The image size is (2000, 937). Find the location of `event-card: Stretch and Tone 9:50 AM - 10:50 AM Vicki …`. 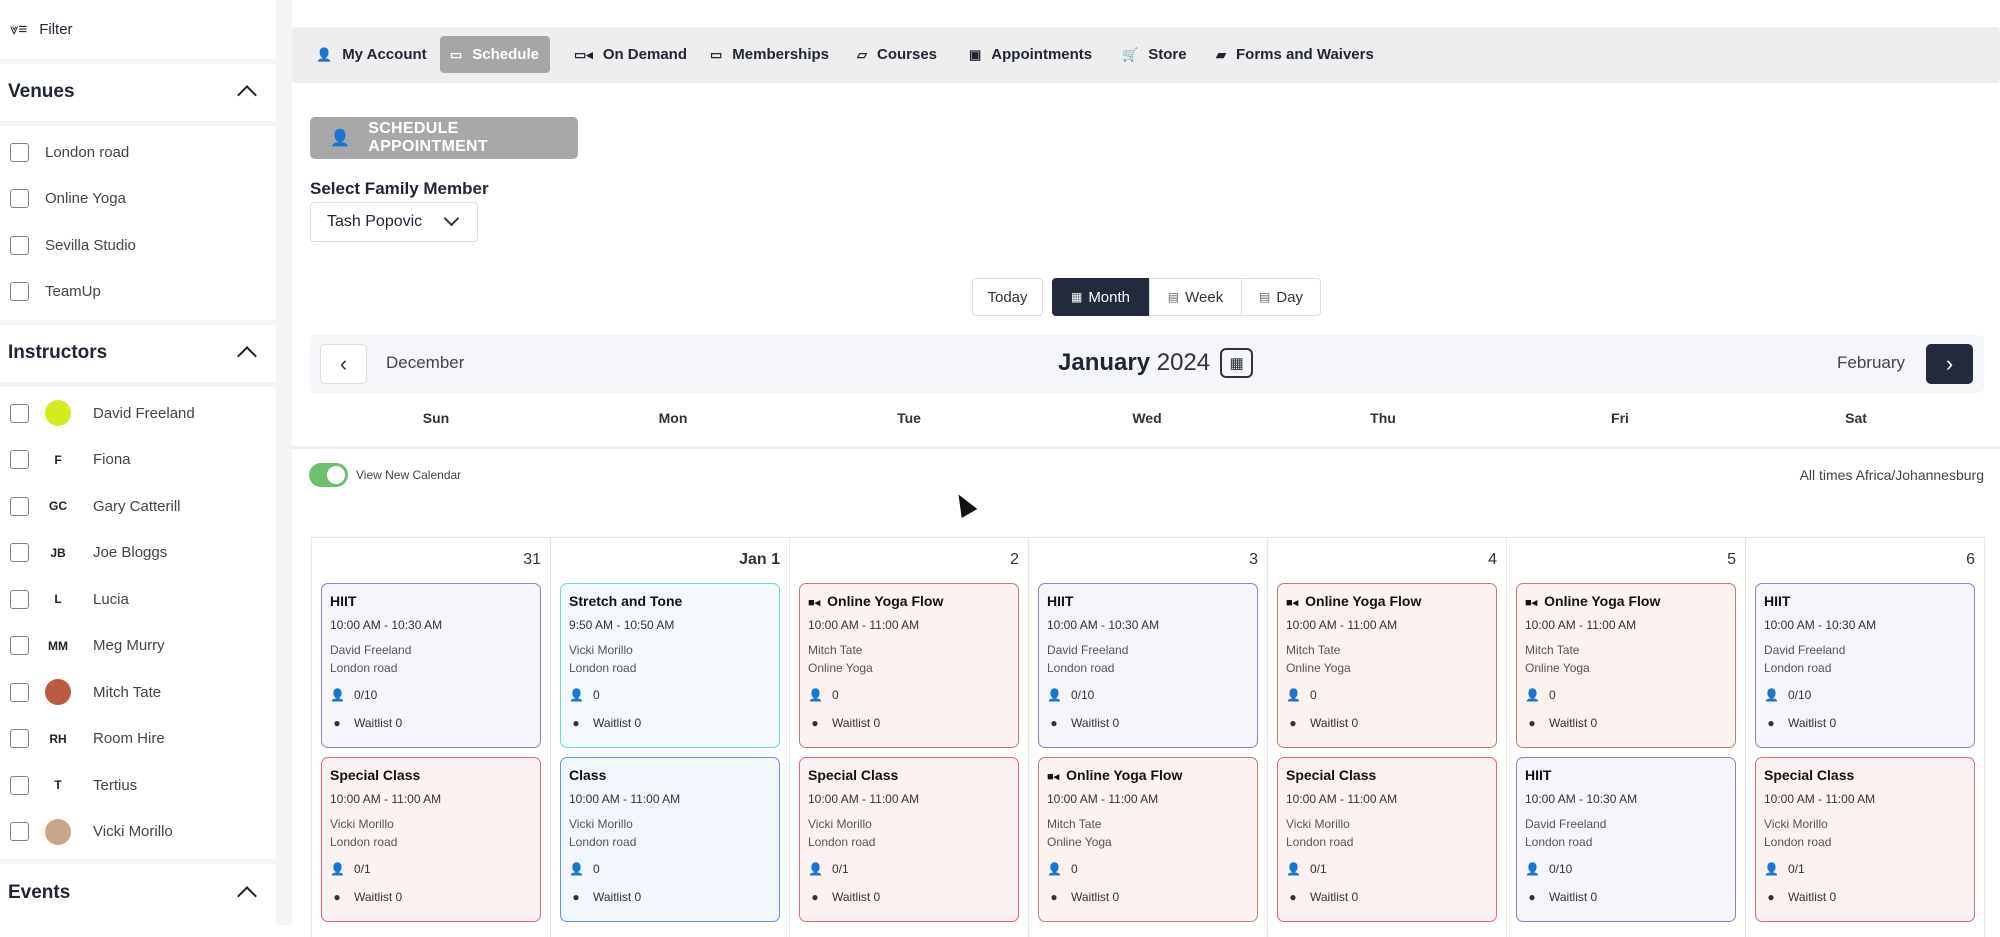

event-card: Stretch and Tone 9:50 AM - 10:50 AM Vicki … is located at coordinates (670, 665).